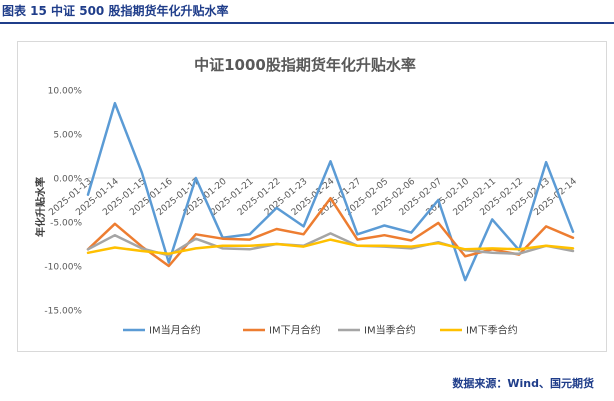 This screenshot has width=614, height=401. What do you see at coordinates (307, 23) in the screenshot?
I see `header-rule` at bounding box center [307, 23].